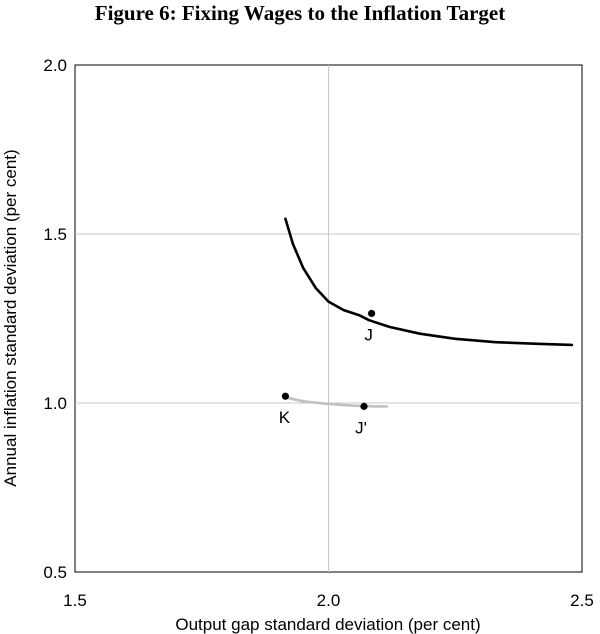  I want to click on x-axis-label: Output gap standard deviation (per cent), so click(327, 624).